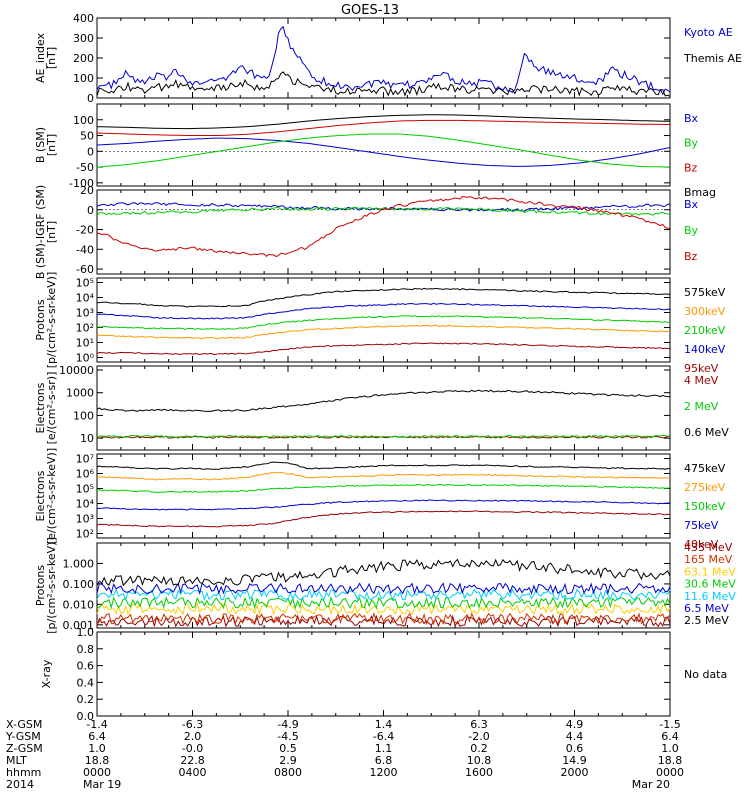 Image resolution: width=750 pixels, height=804 pixels. I want to click on y-tick-label: 10¹, so click(85, 342).